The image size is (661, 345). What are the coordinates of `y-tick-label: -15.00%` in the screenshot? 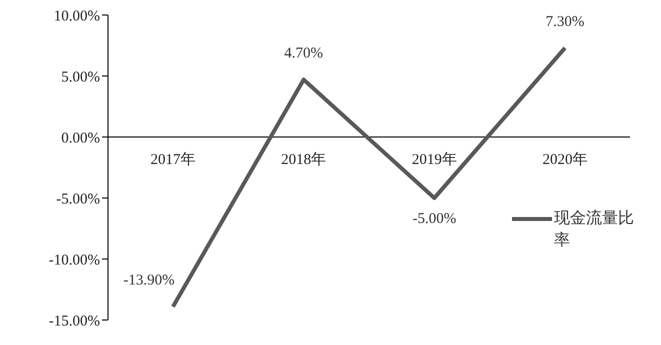 It's located at (74, 321).